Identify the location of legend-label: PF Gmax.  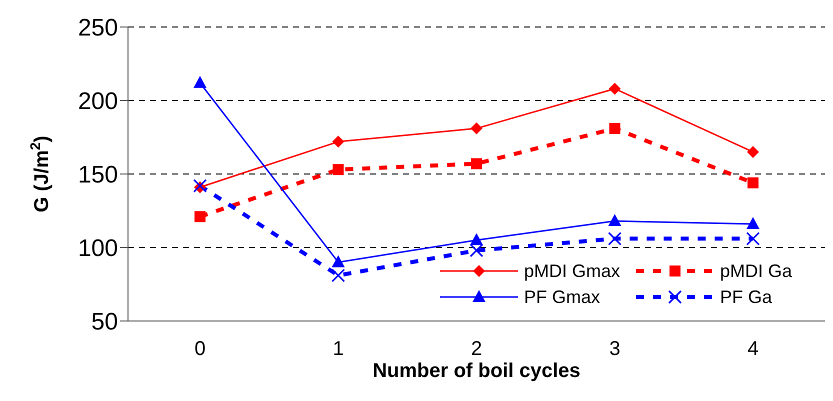
(562, 297).